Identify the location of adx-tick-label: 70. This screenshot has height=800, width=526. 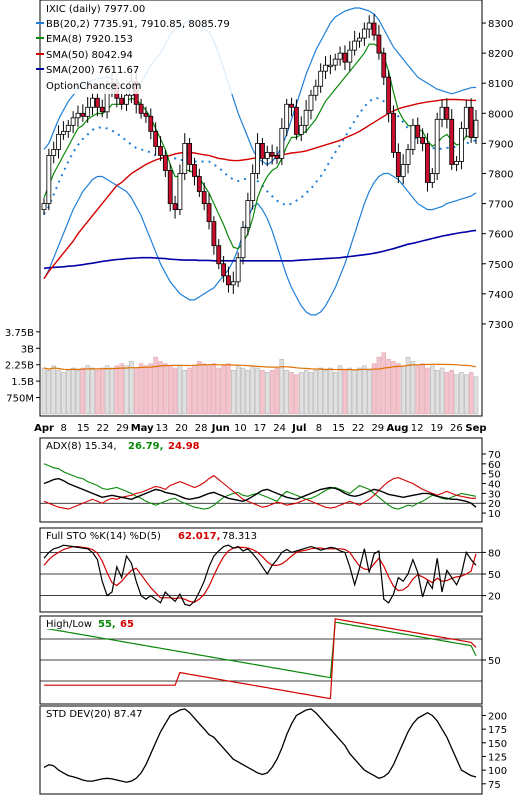
(494, 455).